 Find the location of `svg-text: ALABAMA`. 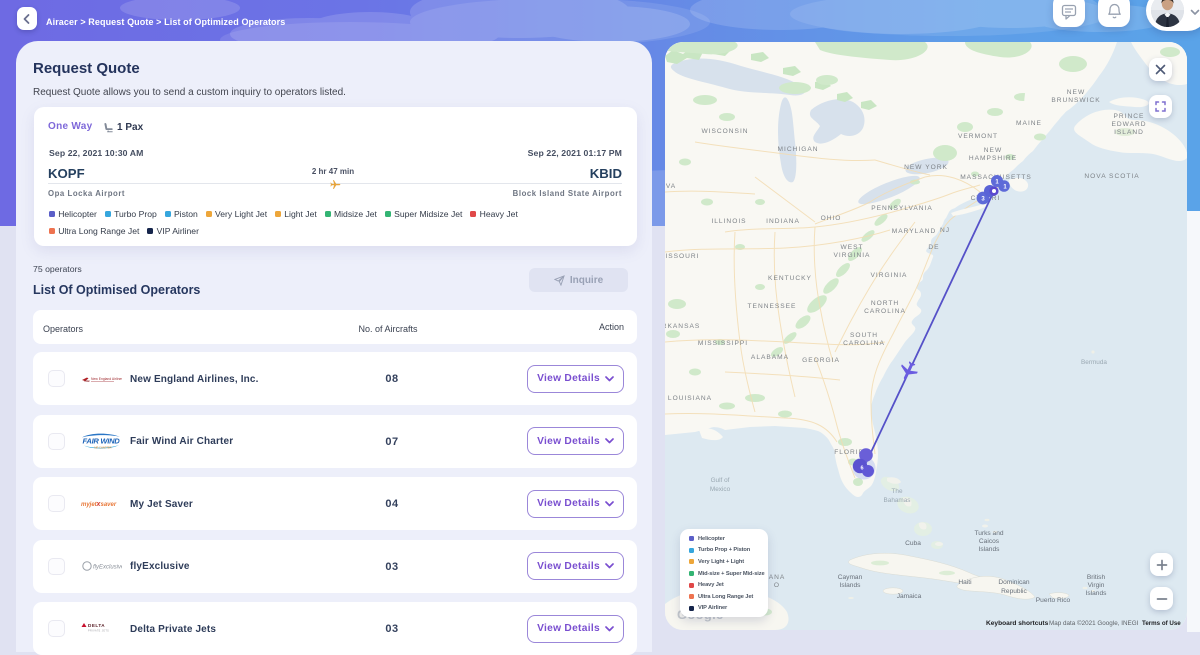

svg-text: ALABAMA is located at coordinates (770, 357).